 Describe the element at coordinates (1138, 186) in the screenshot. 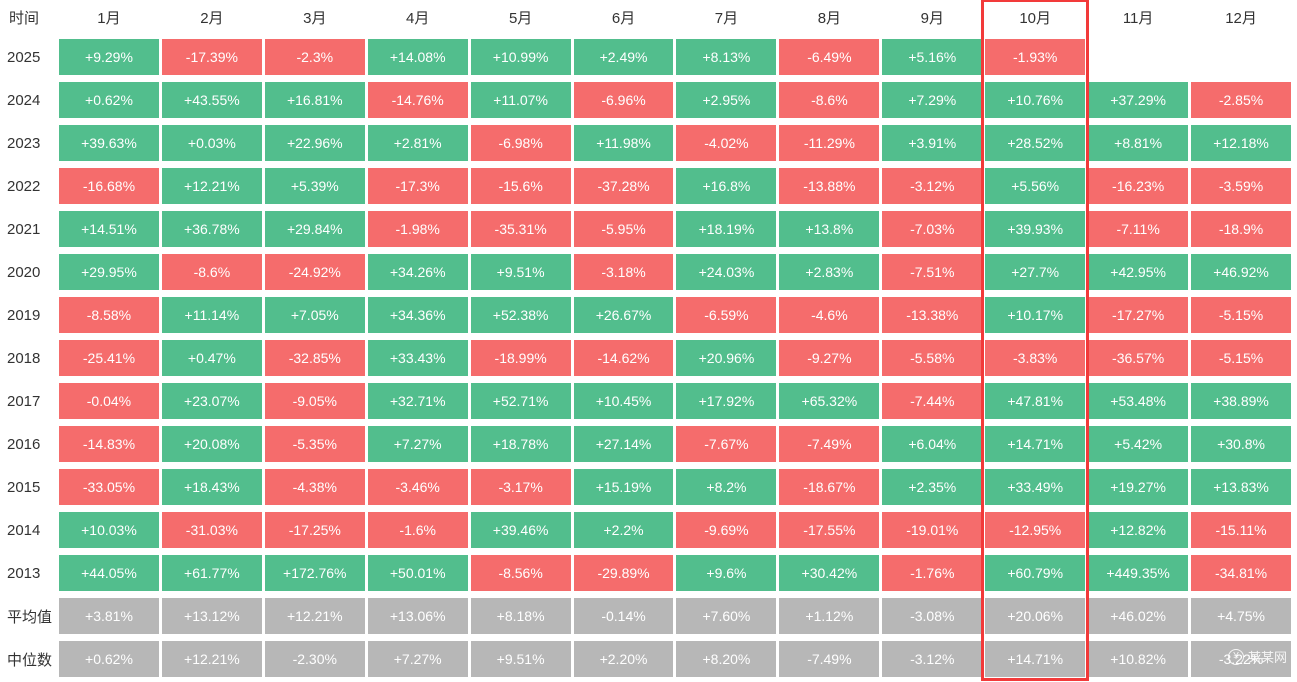

I see `return-cell: -16.23%` at that location.